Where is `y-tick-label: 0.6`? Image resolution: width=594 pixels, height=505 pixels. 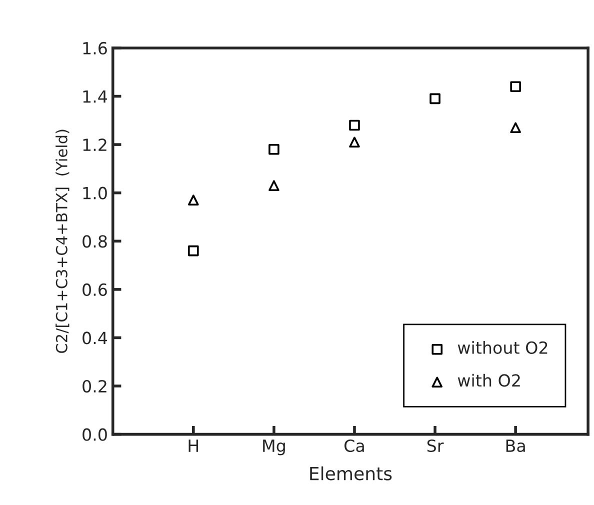 y-tick-label: 0.6 is located at coordinates (94, 289).